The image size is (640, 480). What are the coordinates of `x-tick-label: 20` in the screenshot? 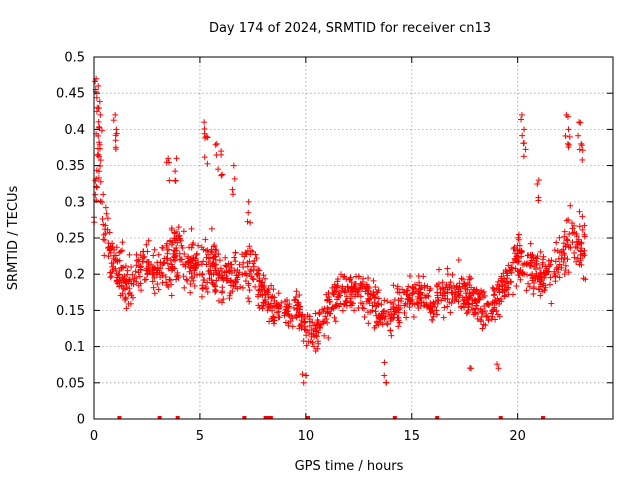 It's located at (517, 436).